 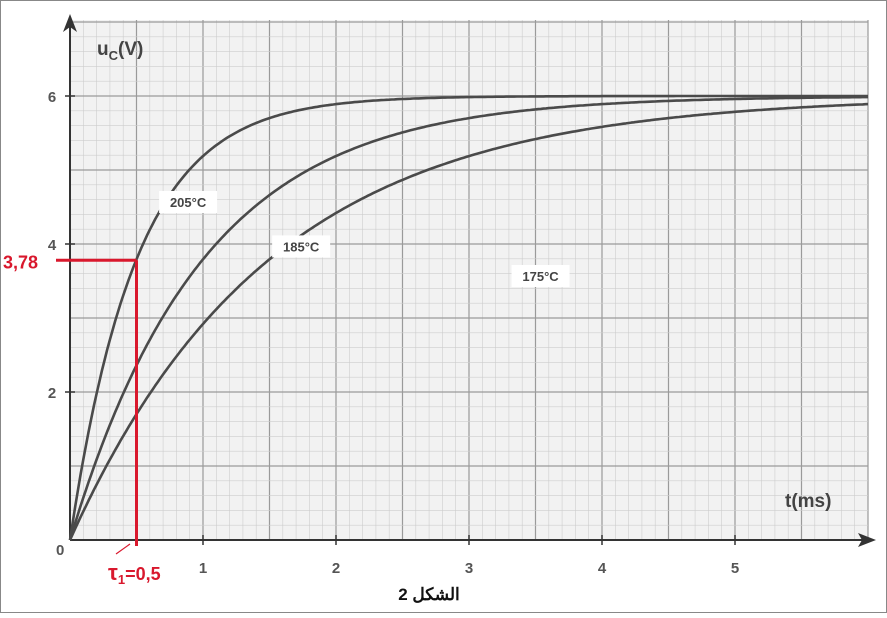 I want to click on y-tick-label: 4, so click(x=52, y=245).